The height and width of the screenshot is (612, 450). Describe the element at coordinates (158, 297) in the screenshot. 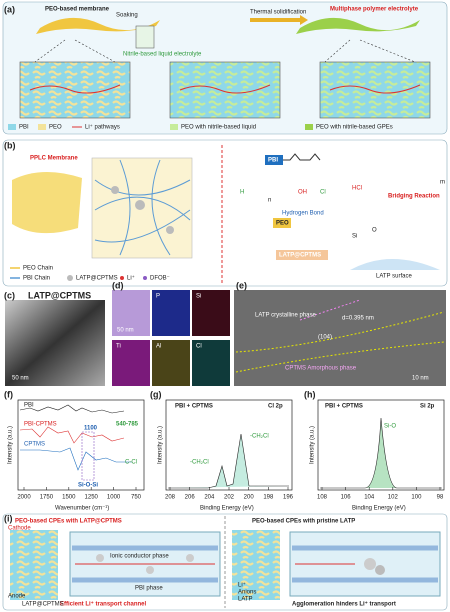

I see `label: P` at that location.